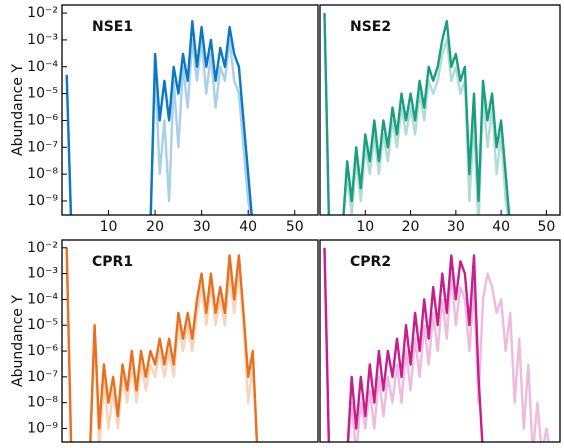  I want to click on panel-title: CPR2, so click(370, 262).